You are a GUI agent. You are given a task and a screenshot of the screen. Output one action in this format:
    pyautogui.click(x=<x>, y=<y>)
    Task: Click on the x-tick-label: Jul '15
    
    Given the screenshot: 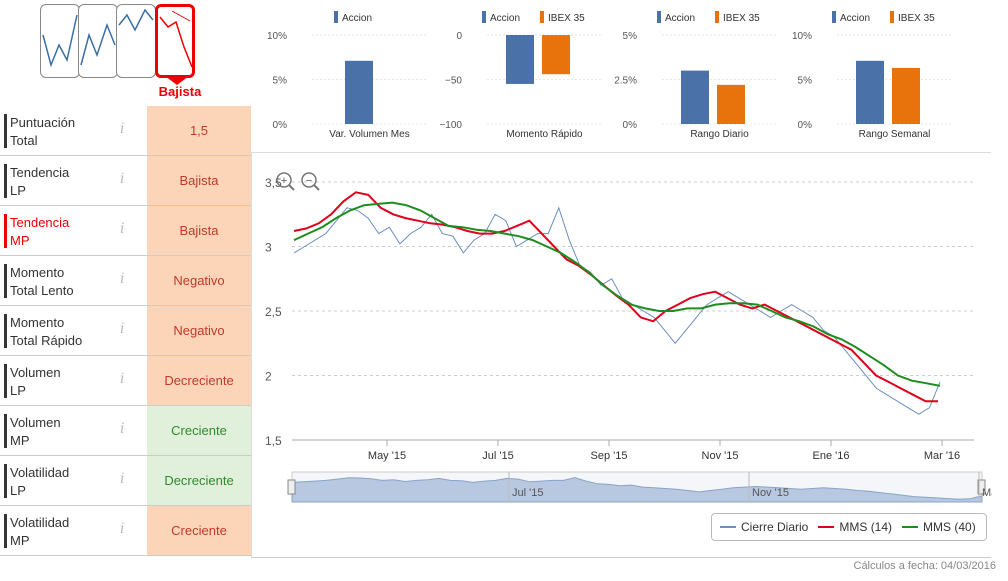 What is the action you would take?
    pyautogui.click(x=497, y=456)
    